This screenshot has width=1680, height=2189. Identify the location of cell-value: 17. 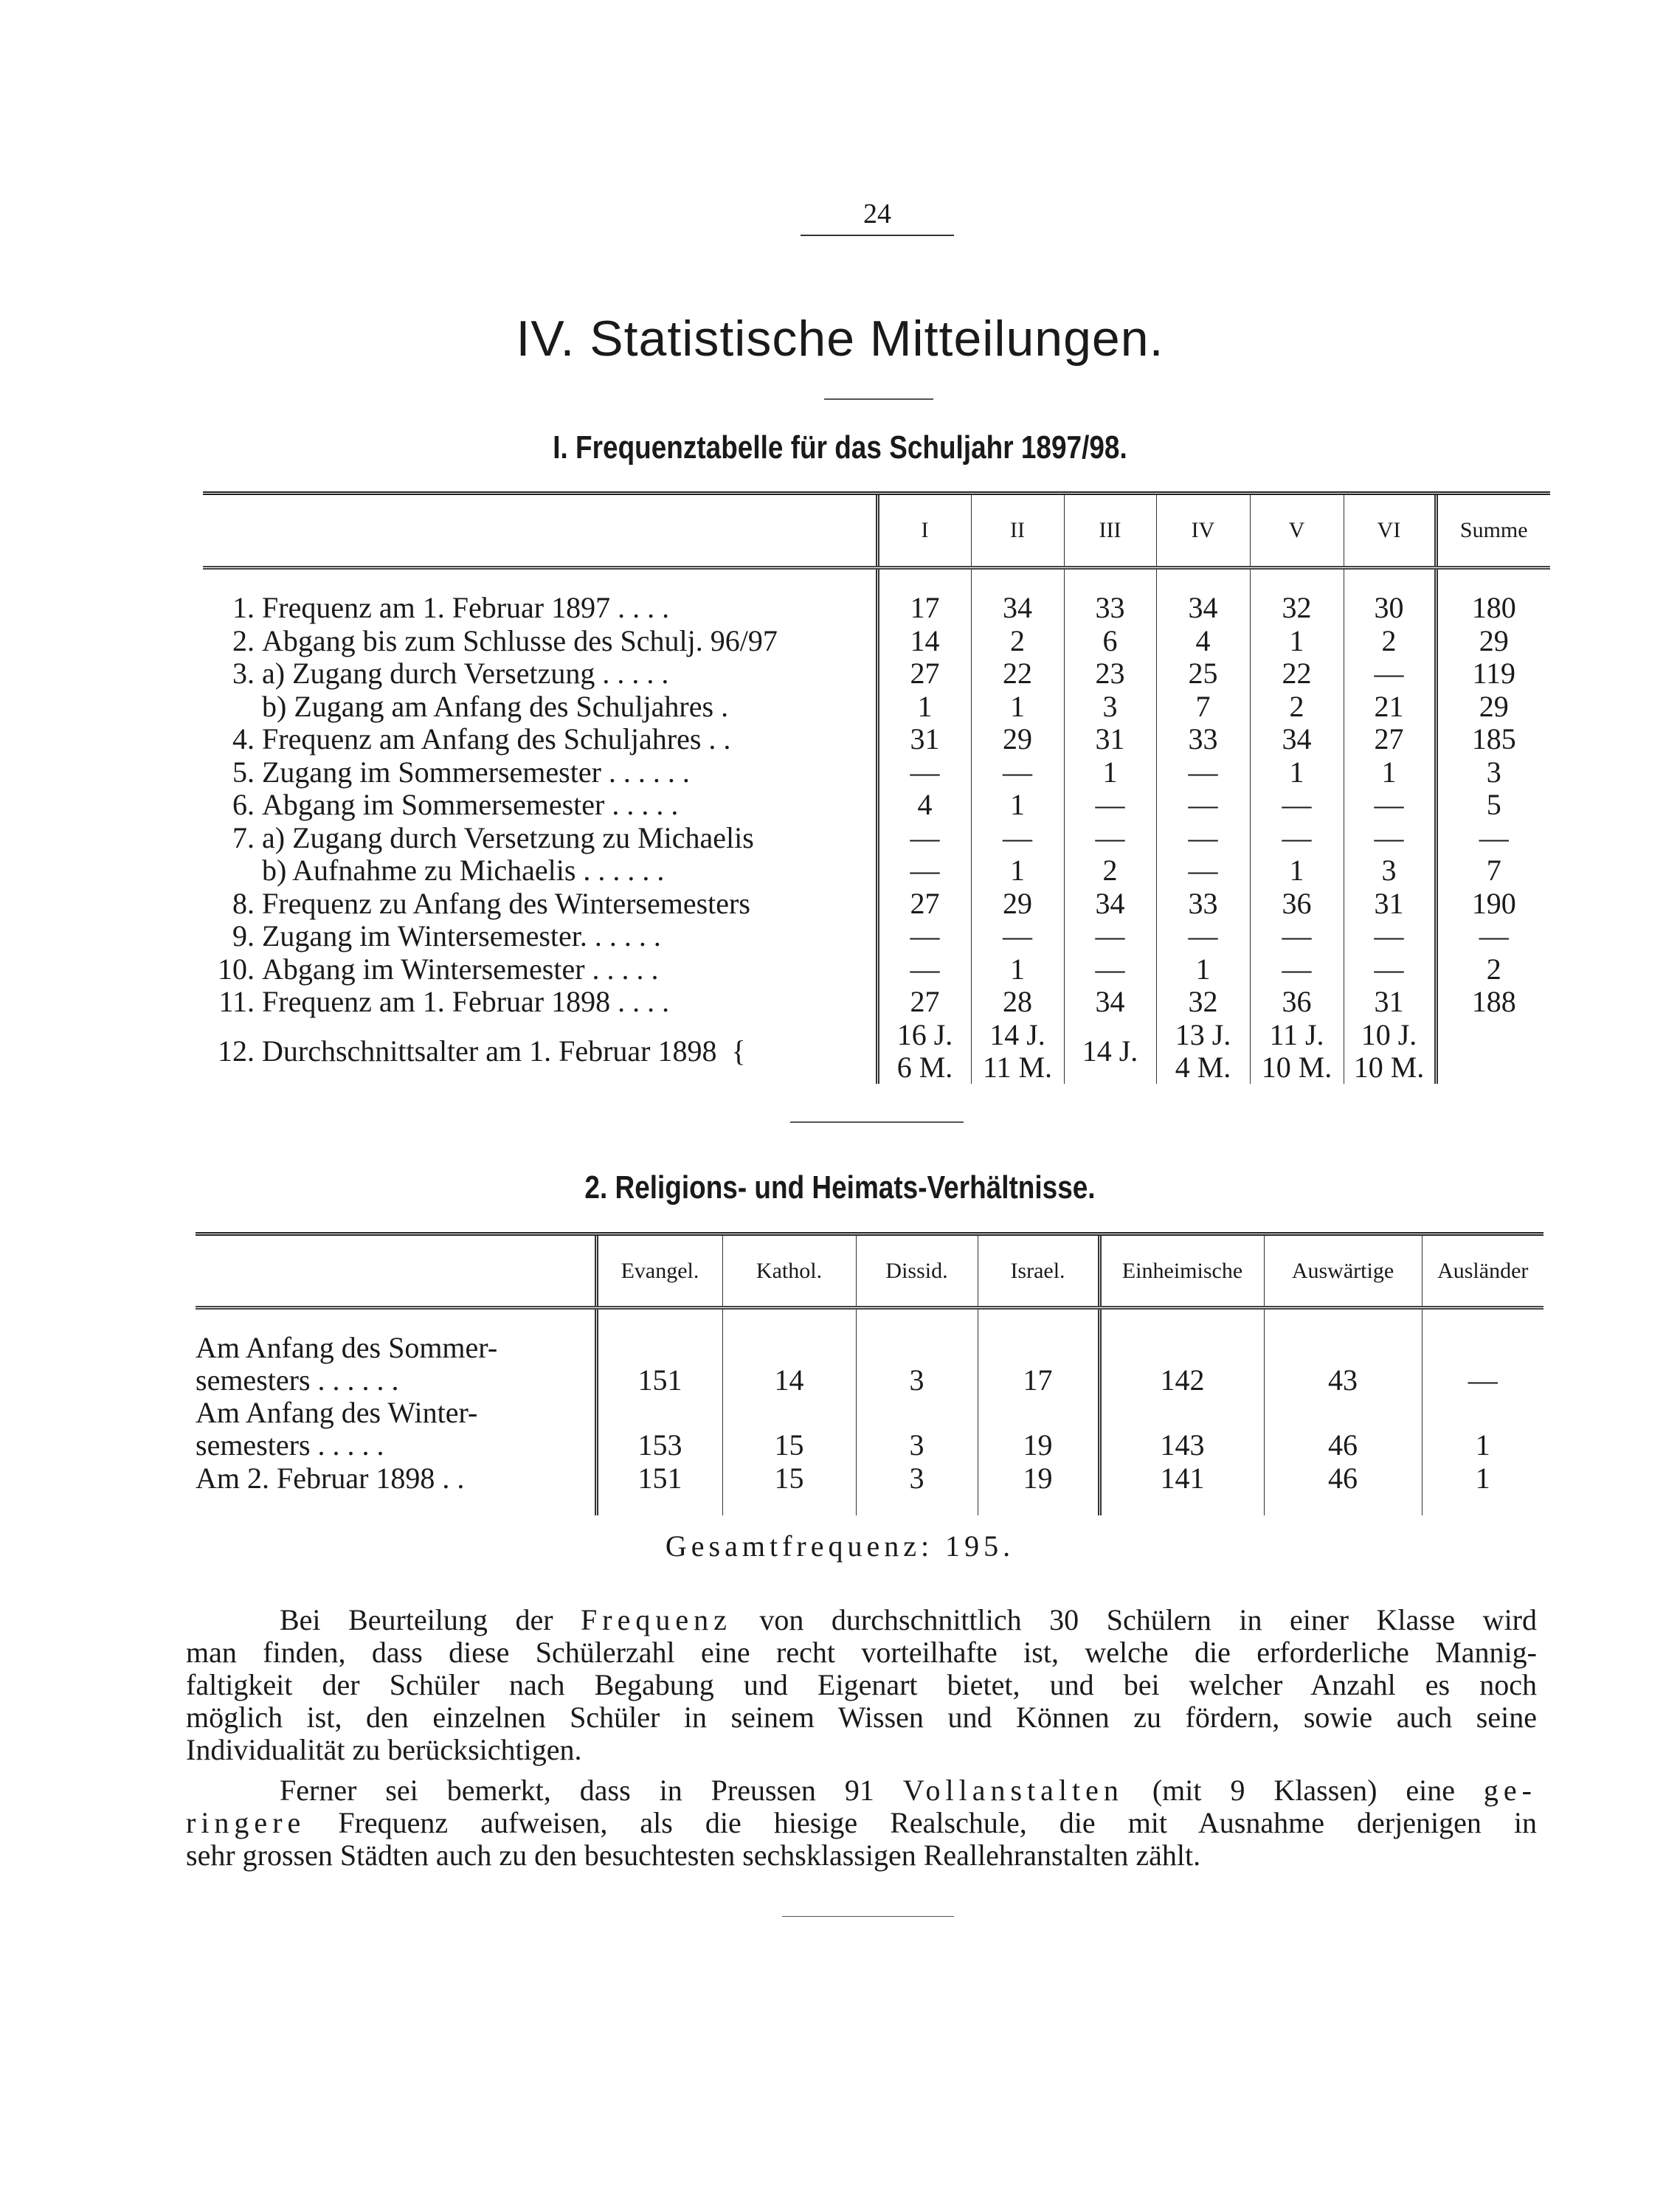
(923, 608).